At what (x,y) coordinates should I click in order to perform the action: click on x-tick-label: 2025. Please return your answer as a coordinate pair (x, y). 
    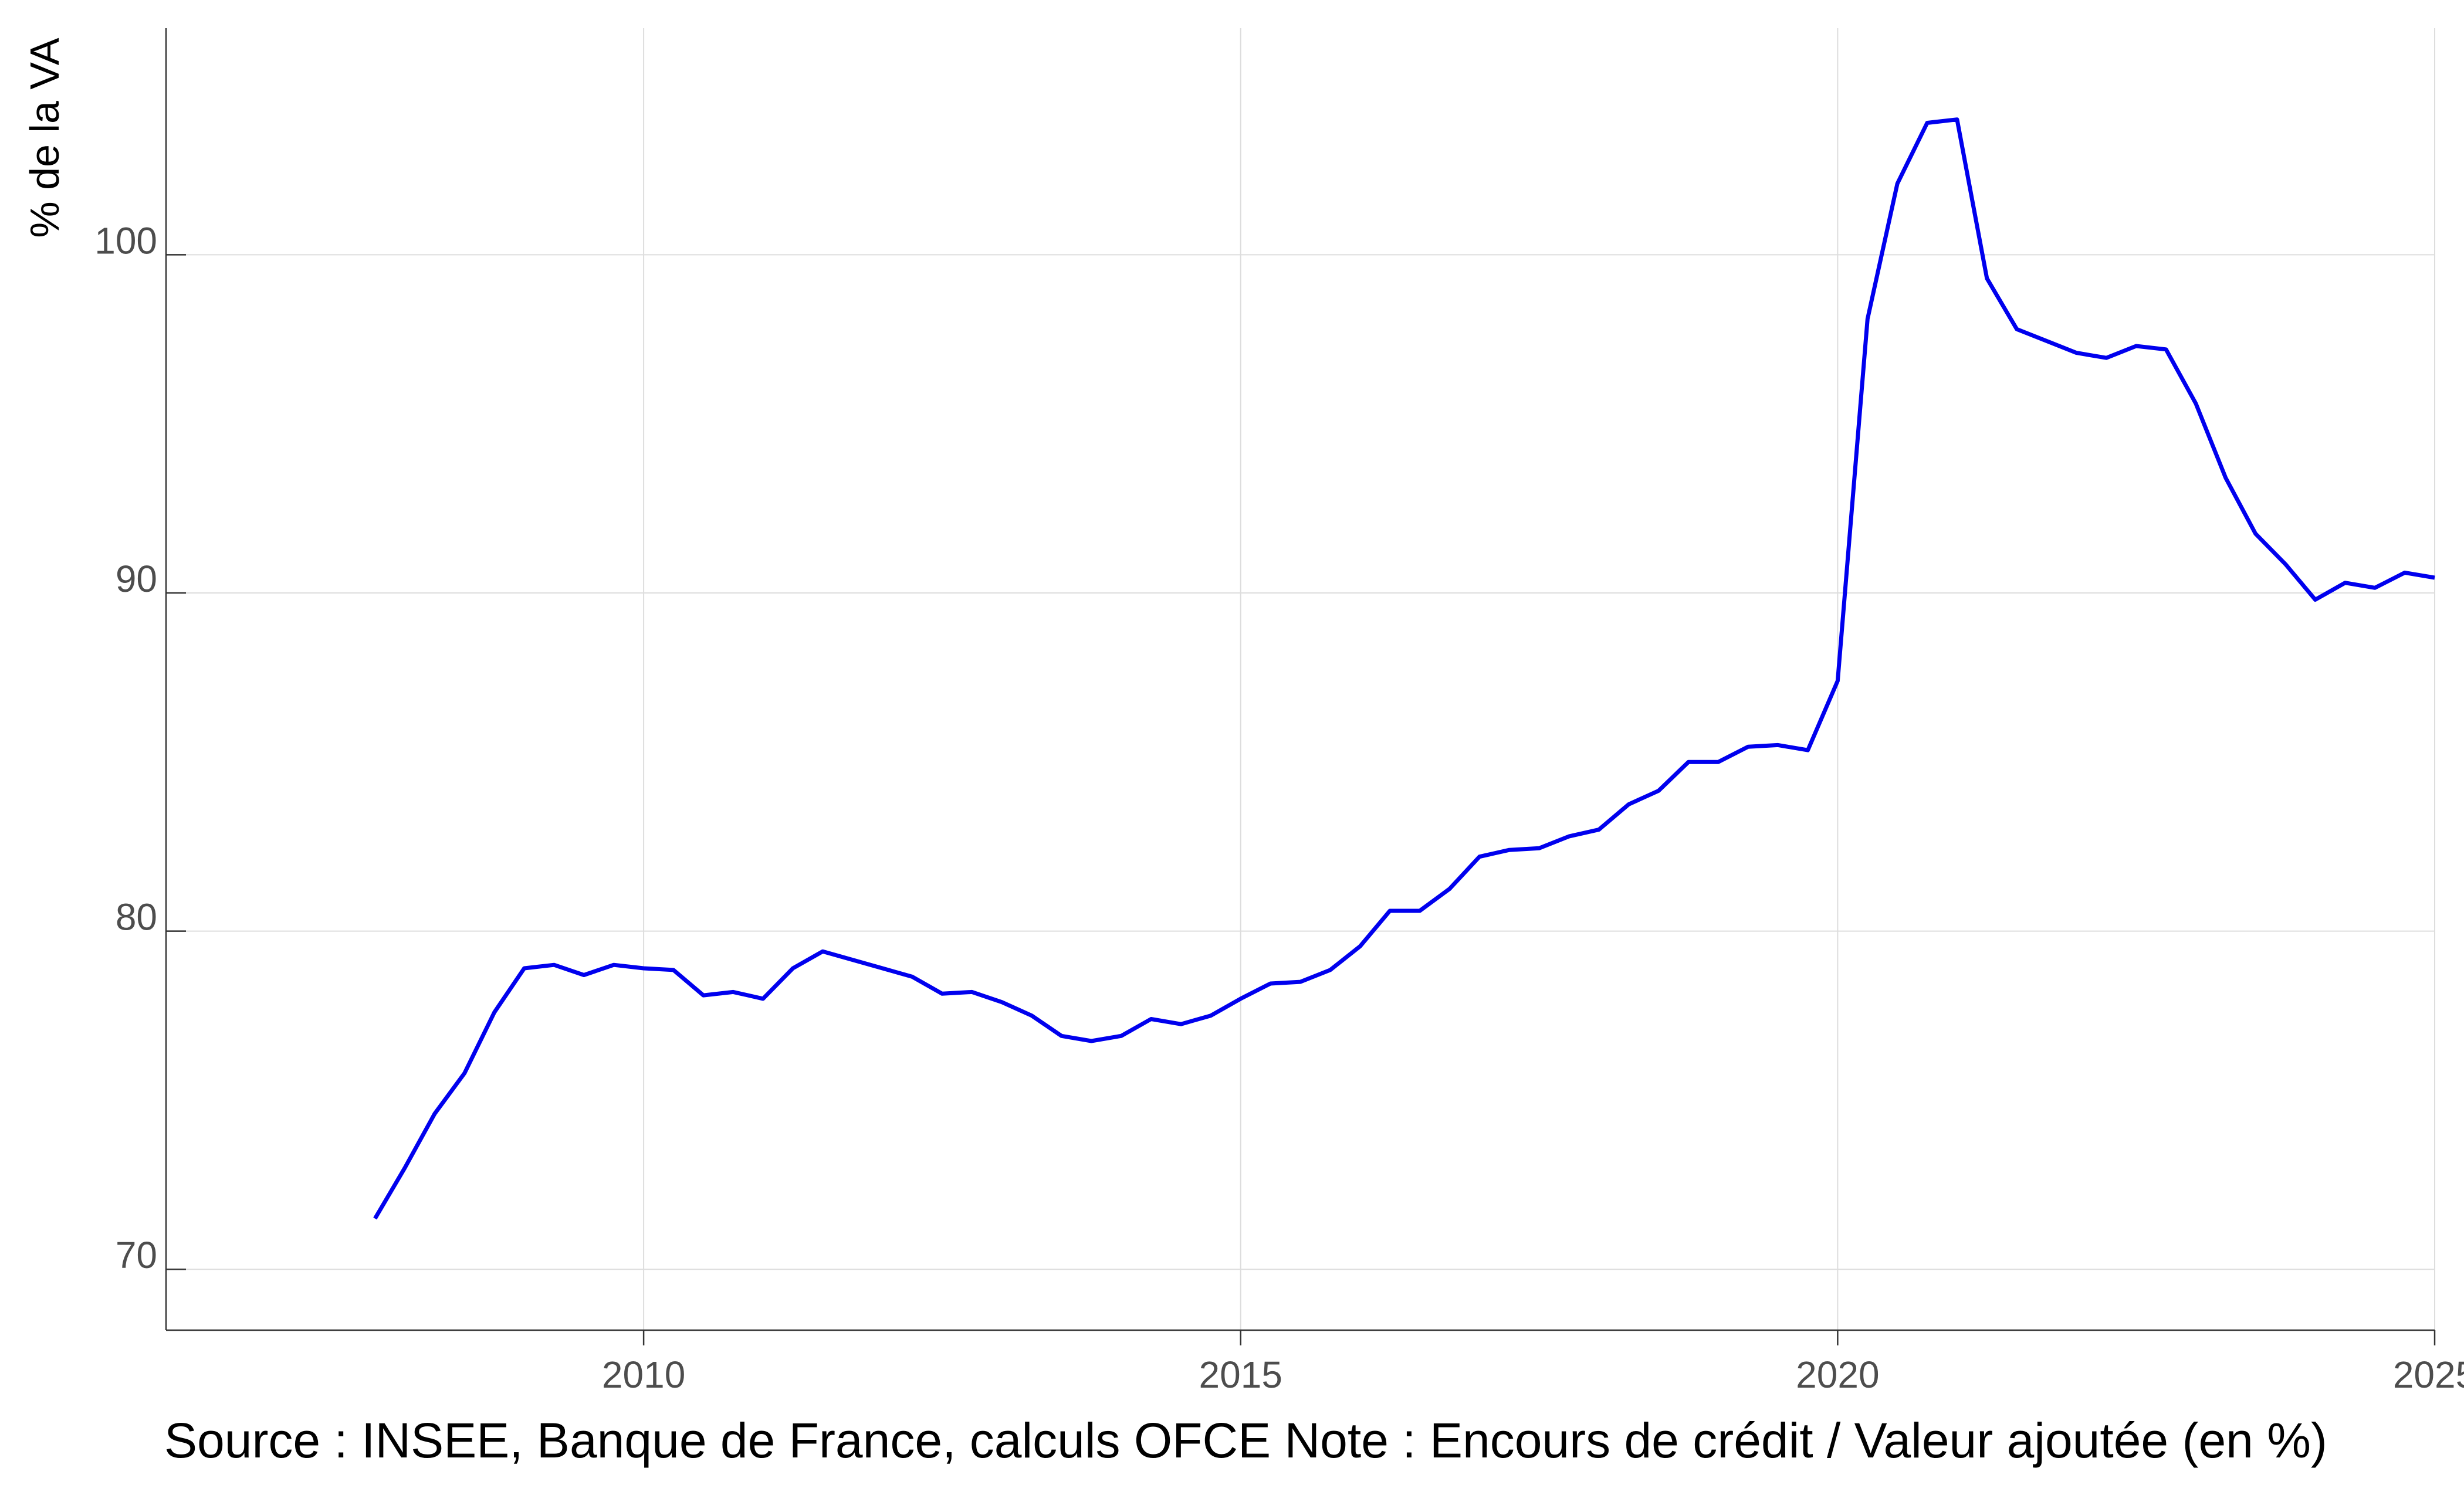
    Looking at the image, I should click on (2428, 1375).